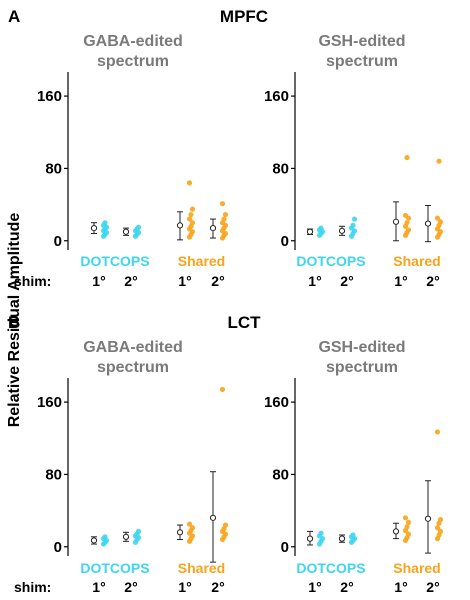 The width and height of the screenshot is (470, 600). What do you see at coordinates (32, 587) in the screenshot?
I see `shim-label-bottom: shim:` at bounding box center [32, 587].